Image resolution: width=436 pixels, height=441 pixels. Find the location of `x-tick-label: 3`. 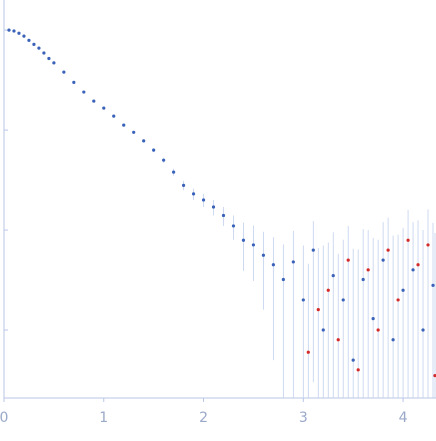

x-tick-label: 3 is located at coordinates (303, 418).